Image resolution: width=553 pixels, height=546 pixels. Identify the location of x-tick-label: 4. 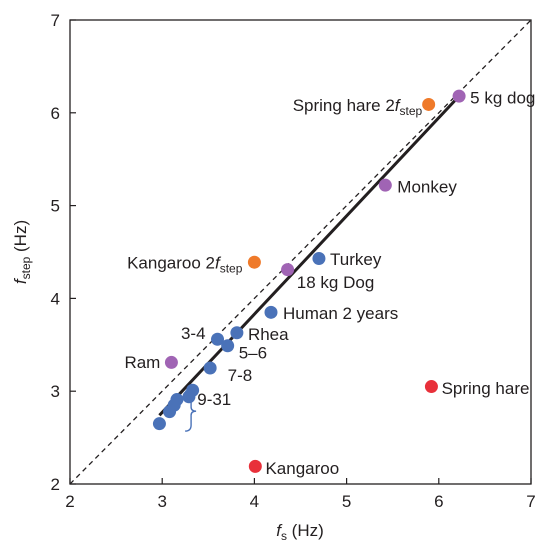
(254, 501).